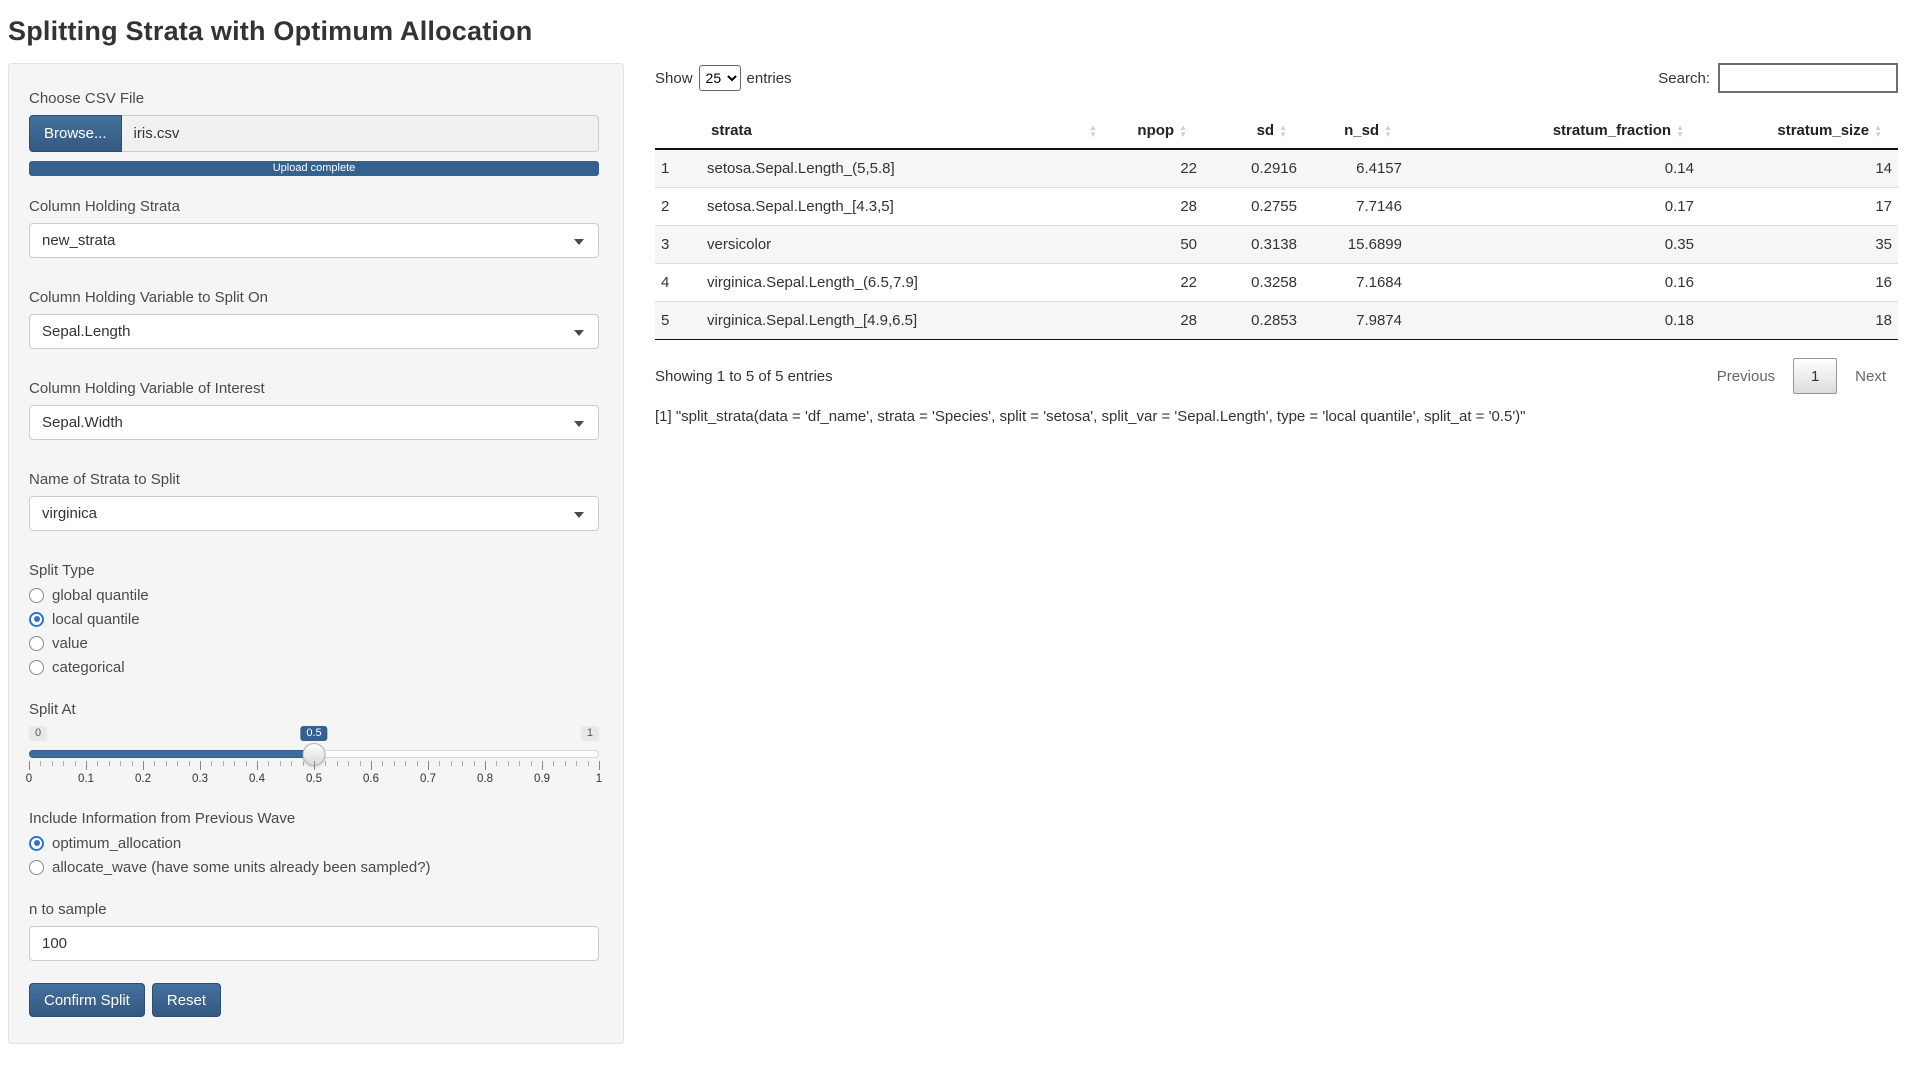 Image resolution: width=1906 pixels, height=1072 pixels. What do you see at coordinates (678, 244) in the screenshot?
I see `row-index-cell: 3` at bounding box center [678, 244].